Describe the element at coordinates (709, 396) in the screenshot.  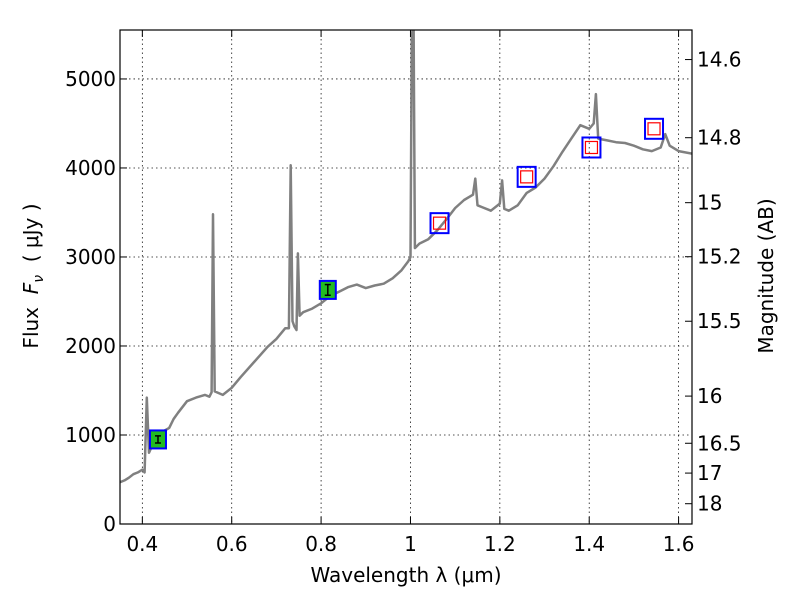
I see `y2-tick-label: 16` at that location.